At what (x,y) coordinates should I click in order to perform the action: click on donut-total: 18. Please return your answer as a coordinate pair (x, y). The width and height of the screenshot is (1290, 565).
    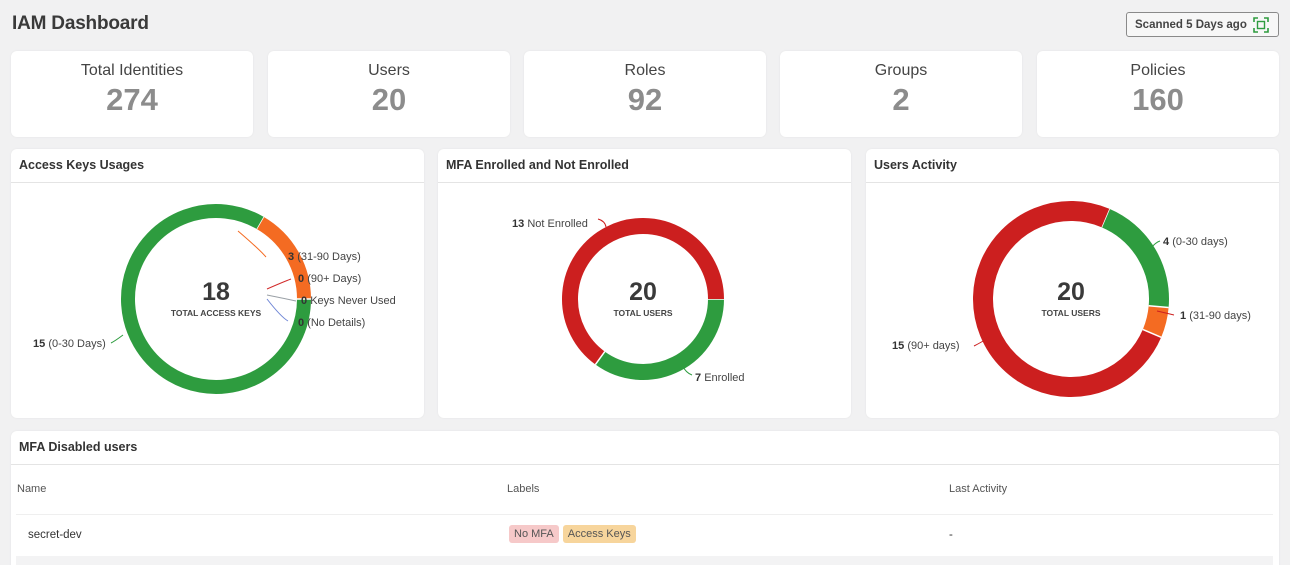
    Looking at the image, I should click on (216, 292).